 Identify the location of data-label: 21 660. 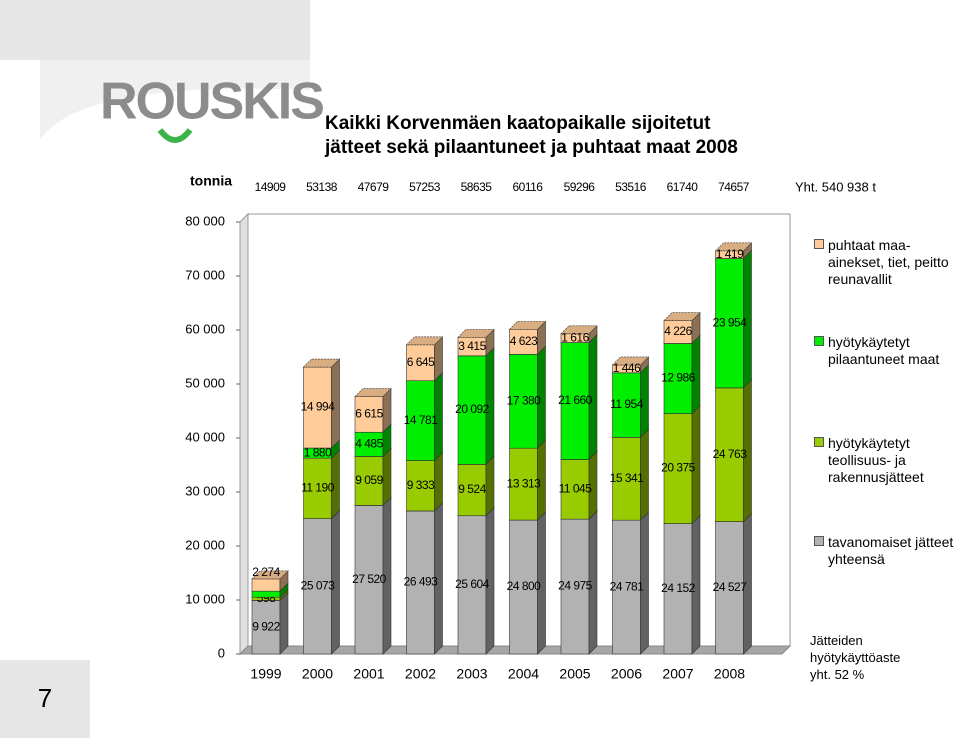
(575, 400).